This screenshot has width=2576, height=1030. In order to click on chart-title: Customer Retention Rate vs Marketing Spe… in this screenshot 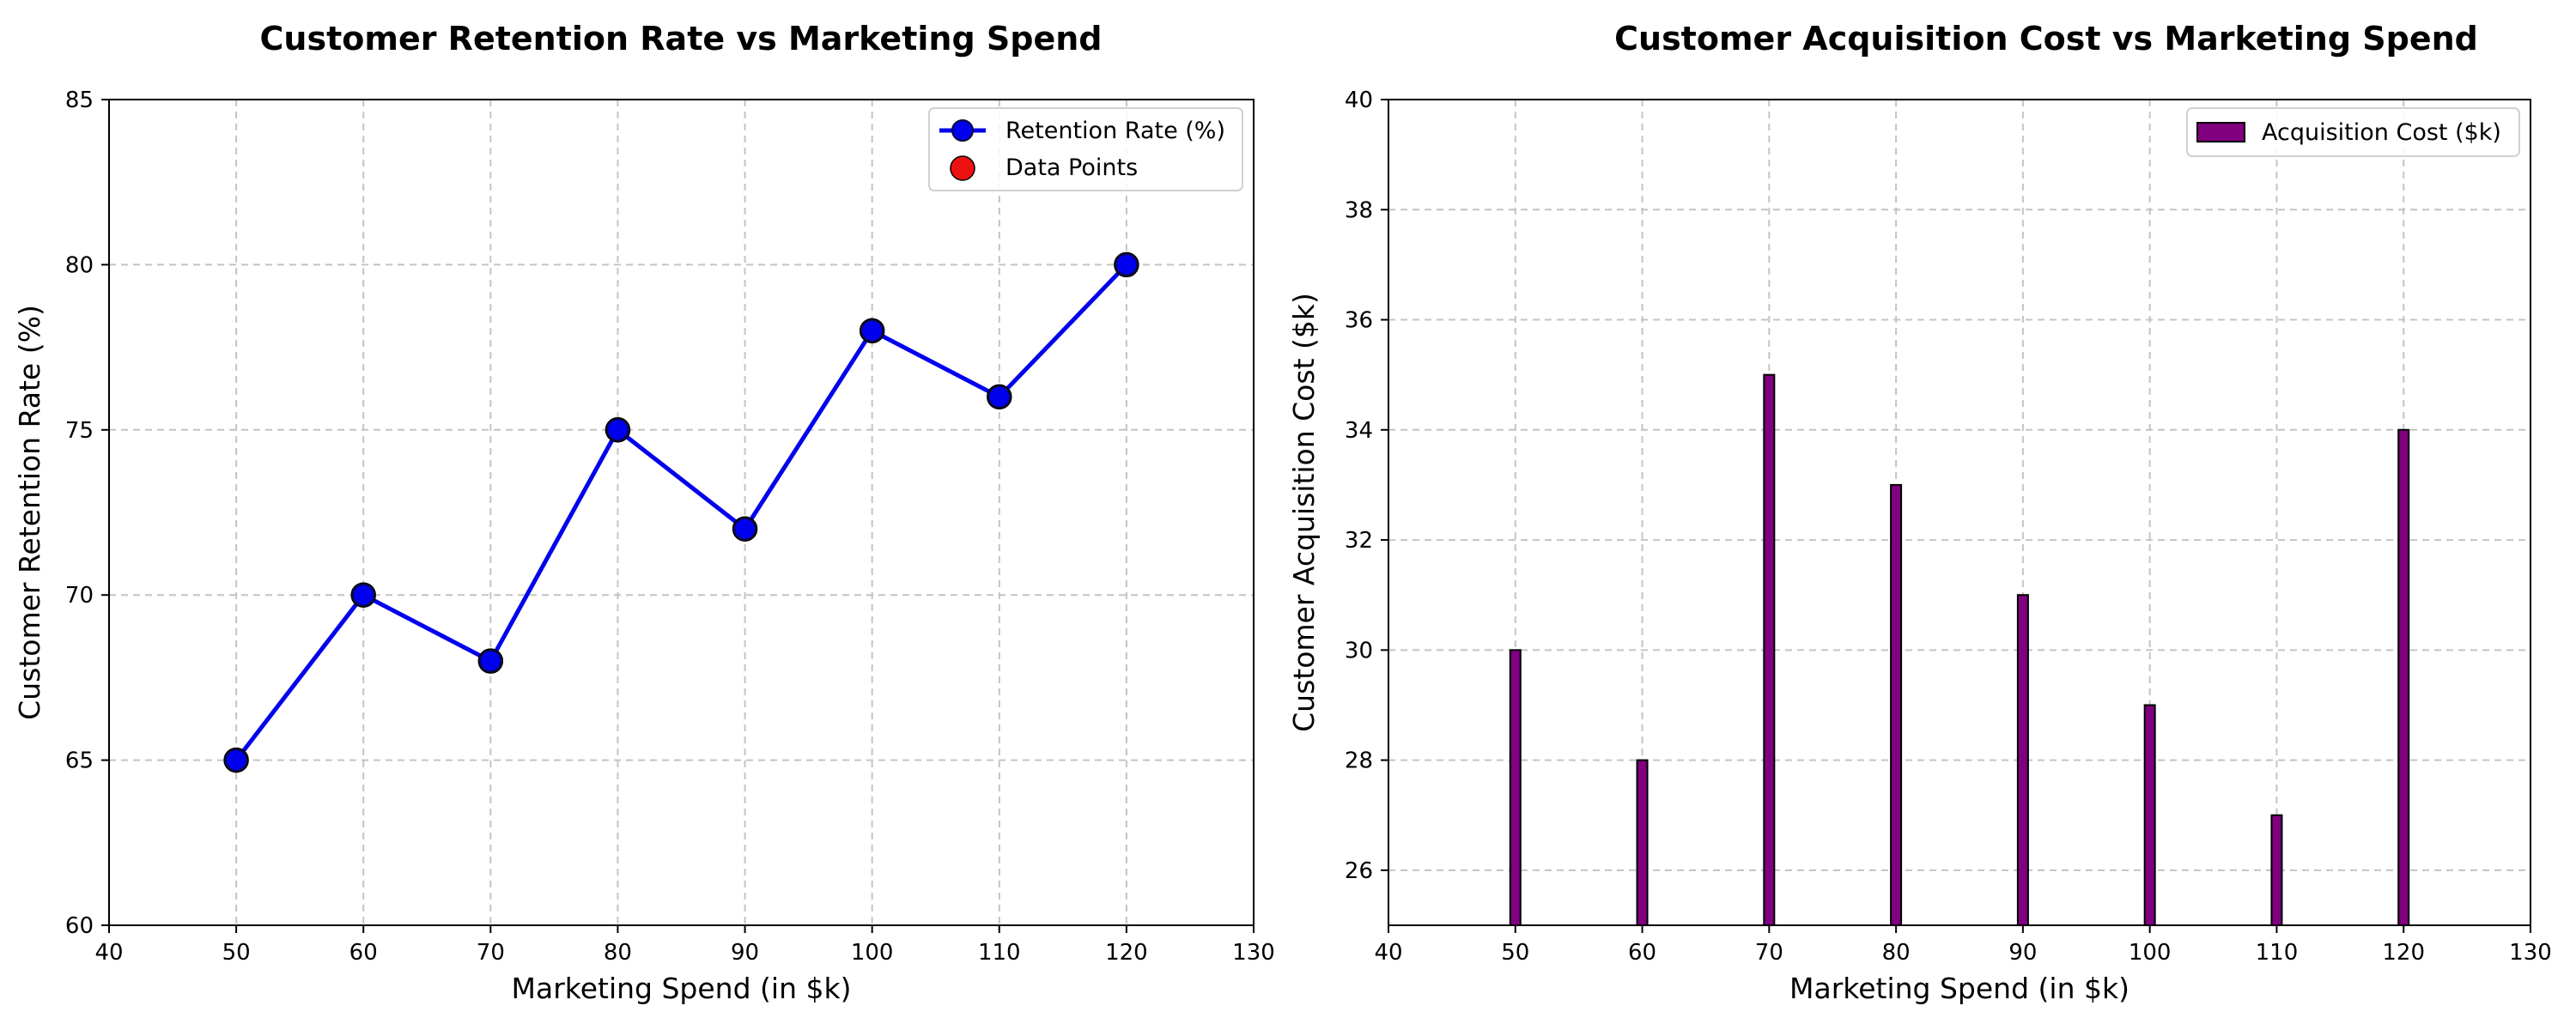, I will do `click(682, 39)`.